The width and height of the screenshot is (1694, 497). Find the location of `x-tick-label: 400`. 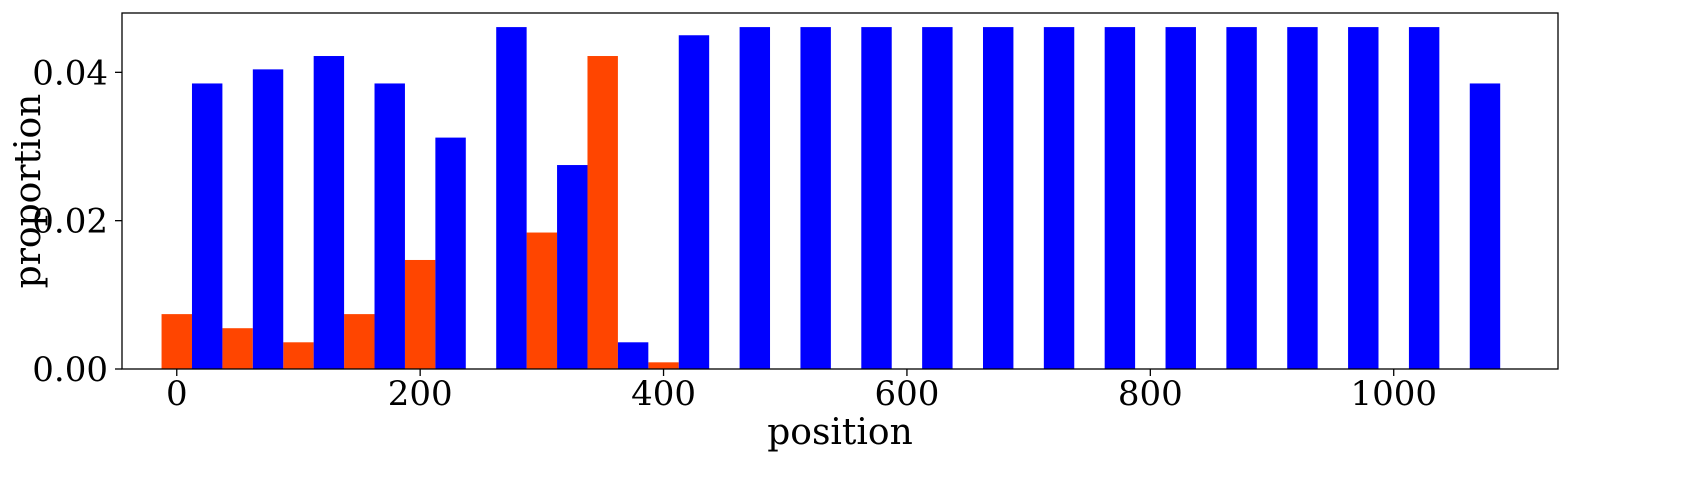

x-tick-label: 400 is located at coordinates (663, 394).